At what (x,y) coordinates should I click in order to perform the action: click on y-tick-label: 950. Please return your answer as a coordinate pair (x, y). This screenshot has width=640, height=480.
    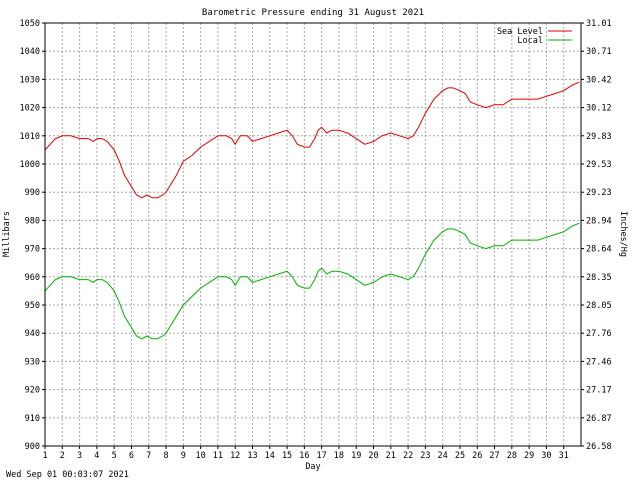
    Looking at the image, I should click on (32, 306).